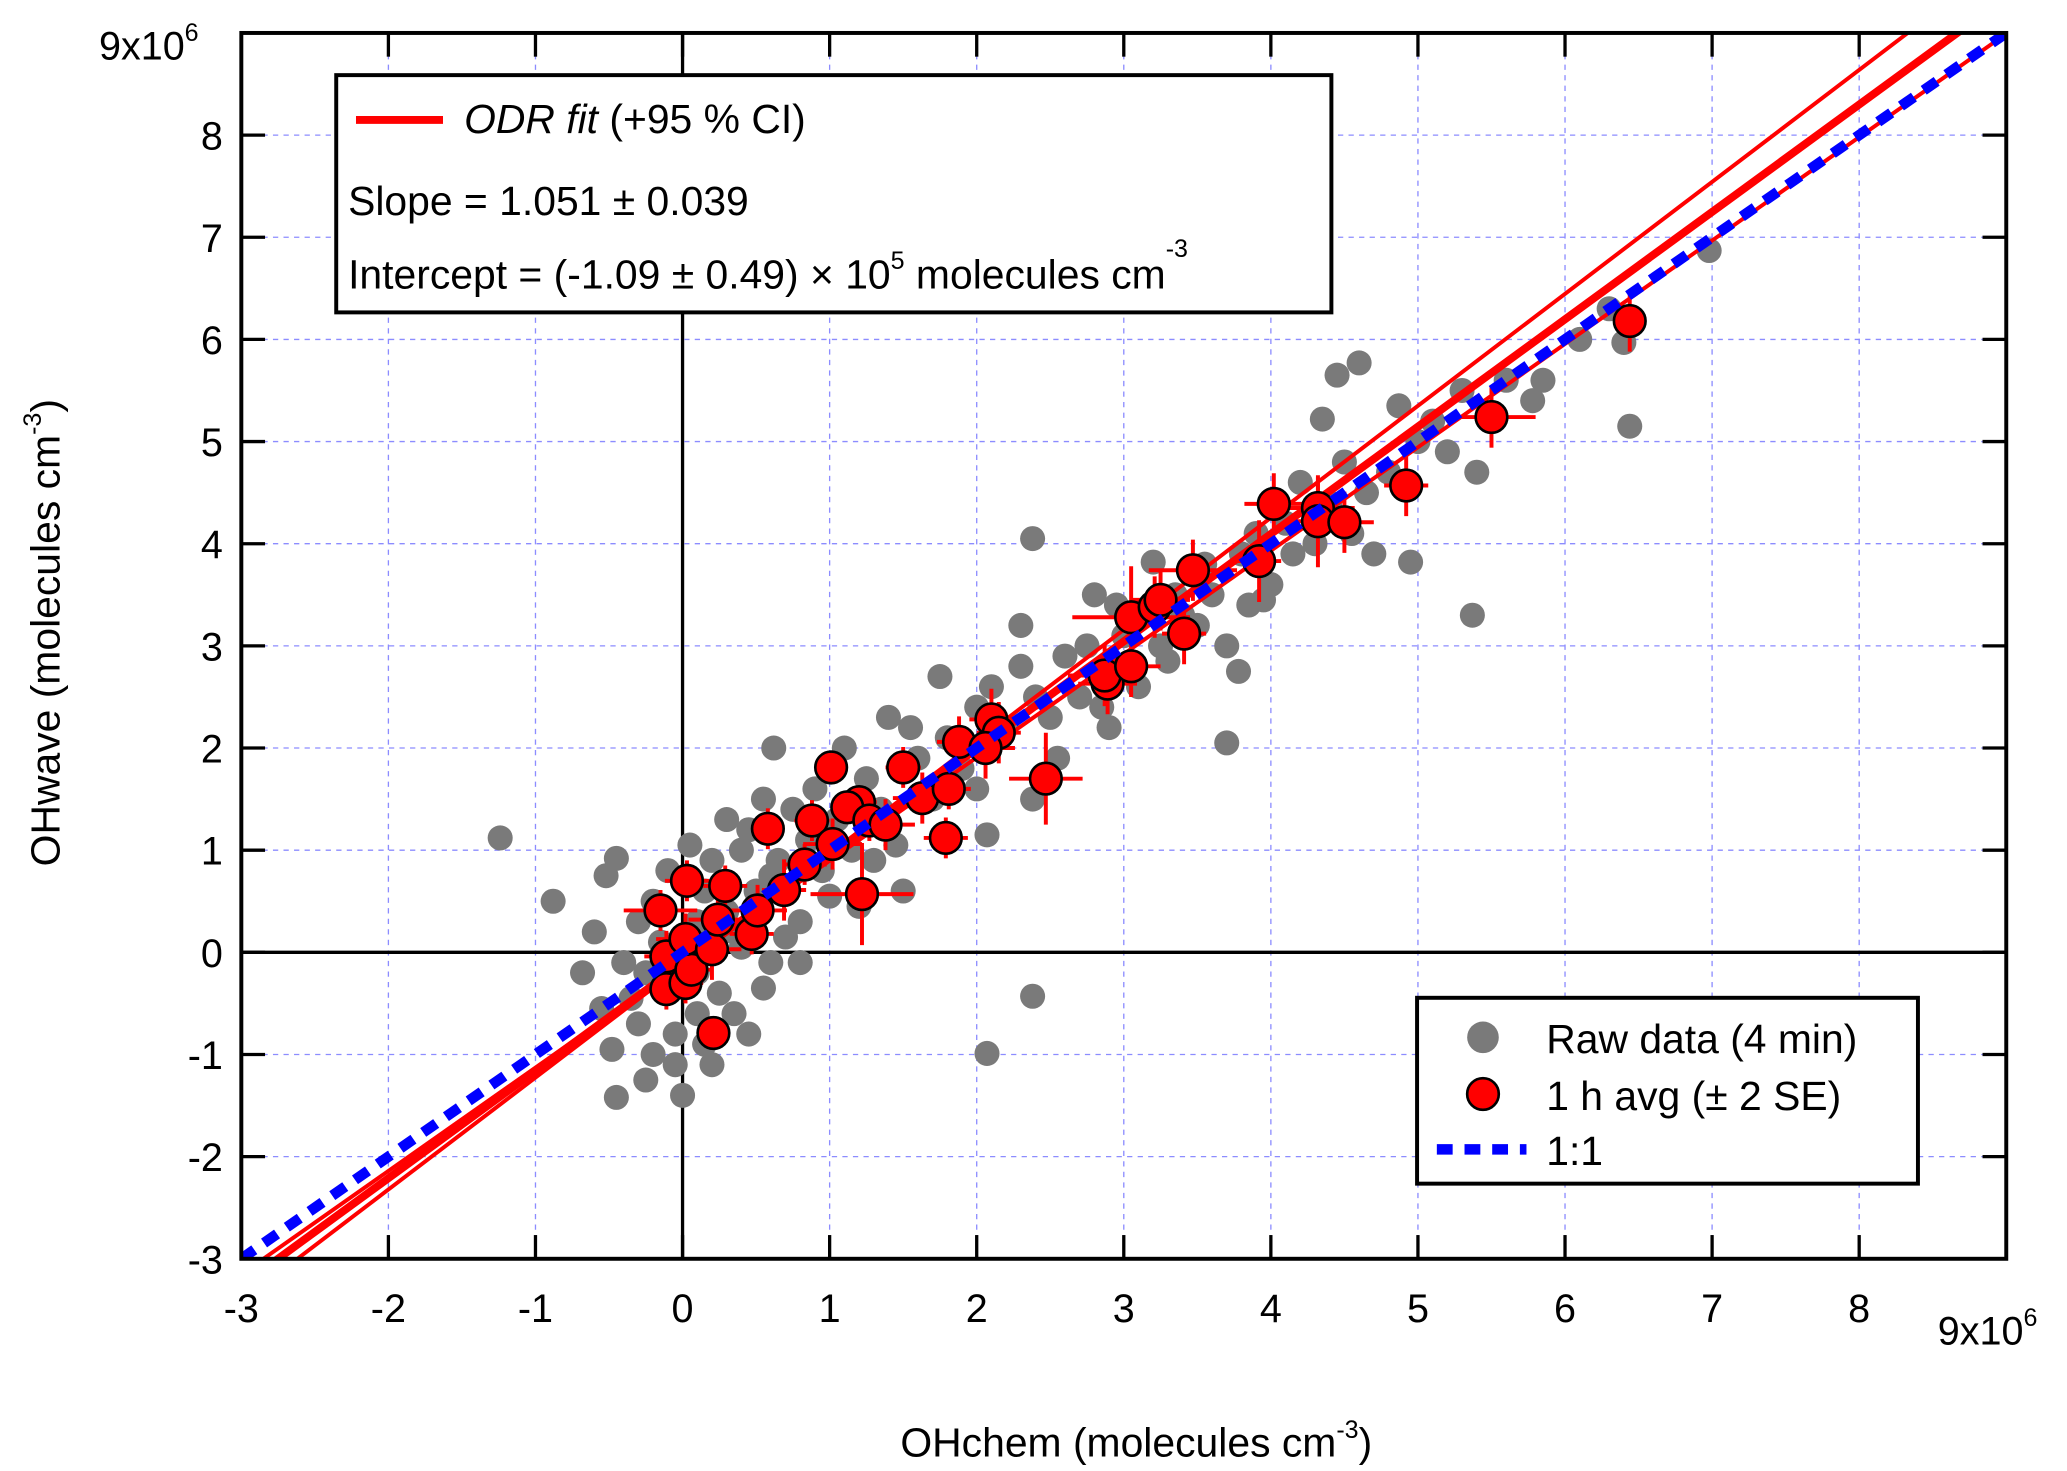  Describe the element at coordinates (635, 119) in the screenshot. I see `fit-legend-label: ODR fit (+95 % CI)` at that location.